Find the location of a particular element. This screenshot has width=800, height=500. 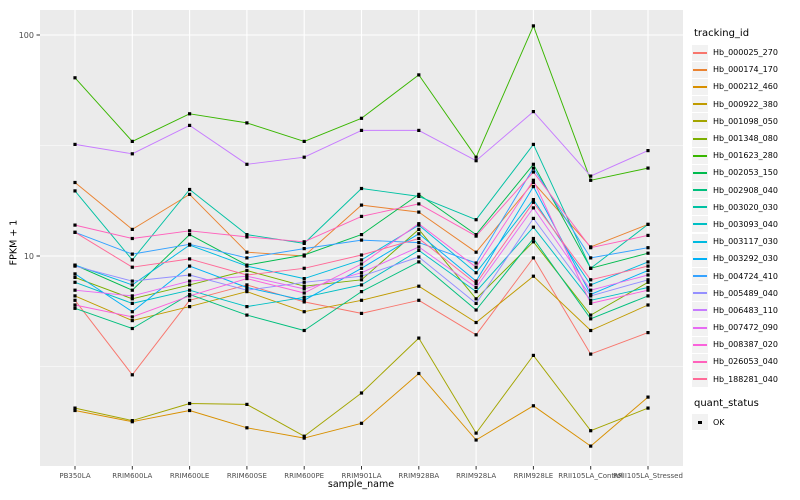

legend-quant-items: OK is located at coordinates (745, 422).